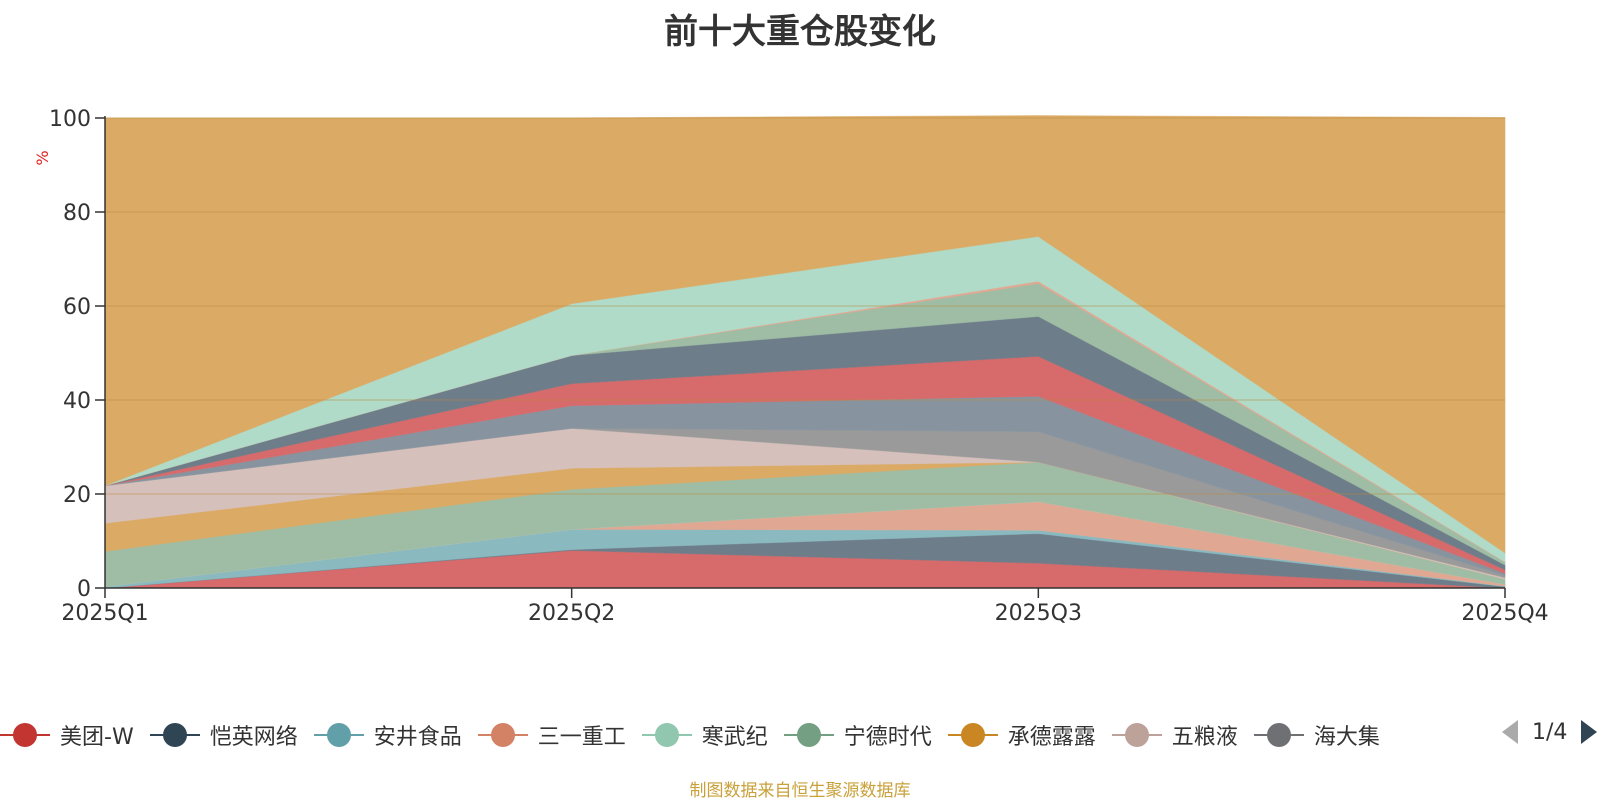  What do you see at coordinates (734, 737) in the screenshot?
I see `legend-label: 寒武纪` at bounding box center [734, 737].